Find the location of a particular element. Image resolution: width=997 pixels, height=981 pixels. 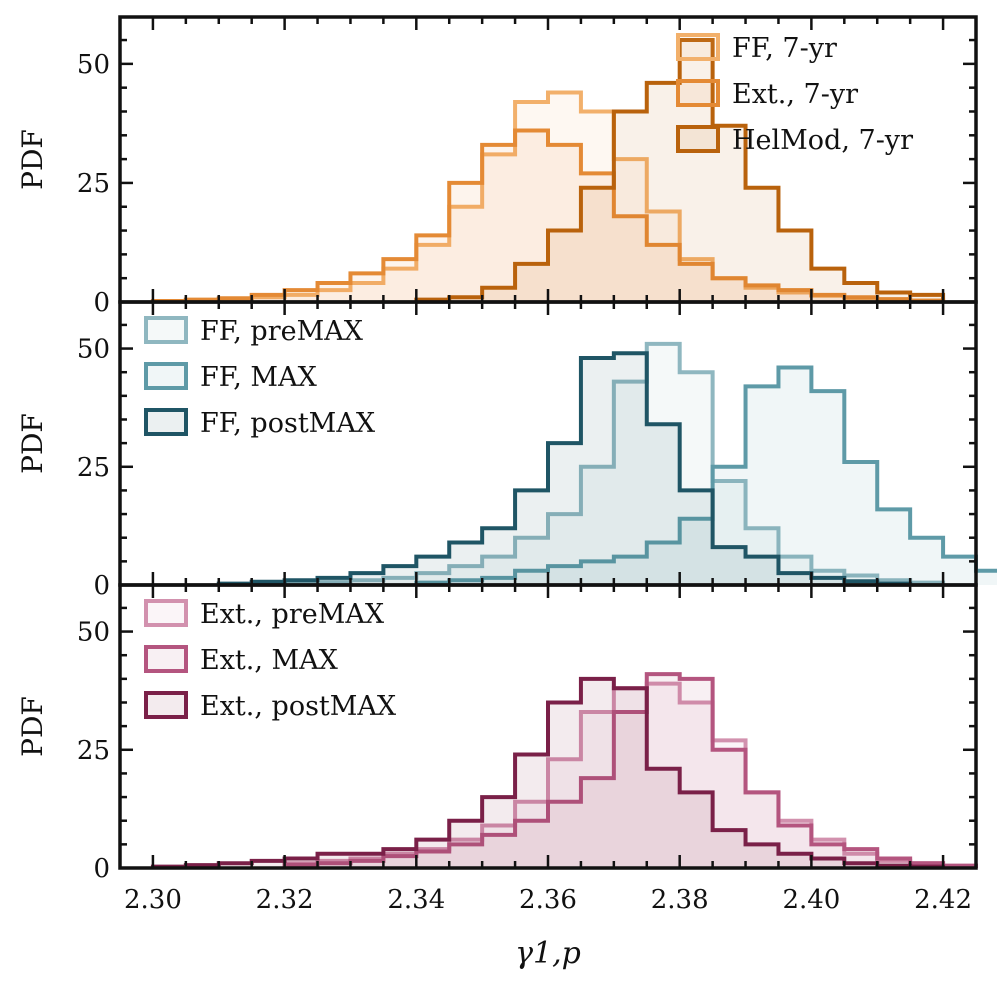

y-tick-label-2: 50 is located at coordinates (93, 350).